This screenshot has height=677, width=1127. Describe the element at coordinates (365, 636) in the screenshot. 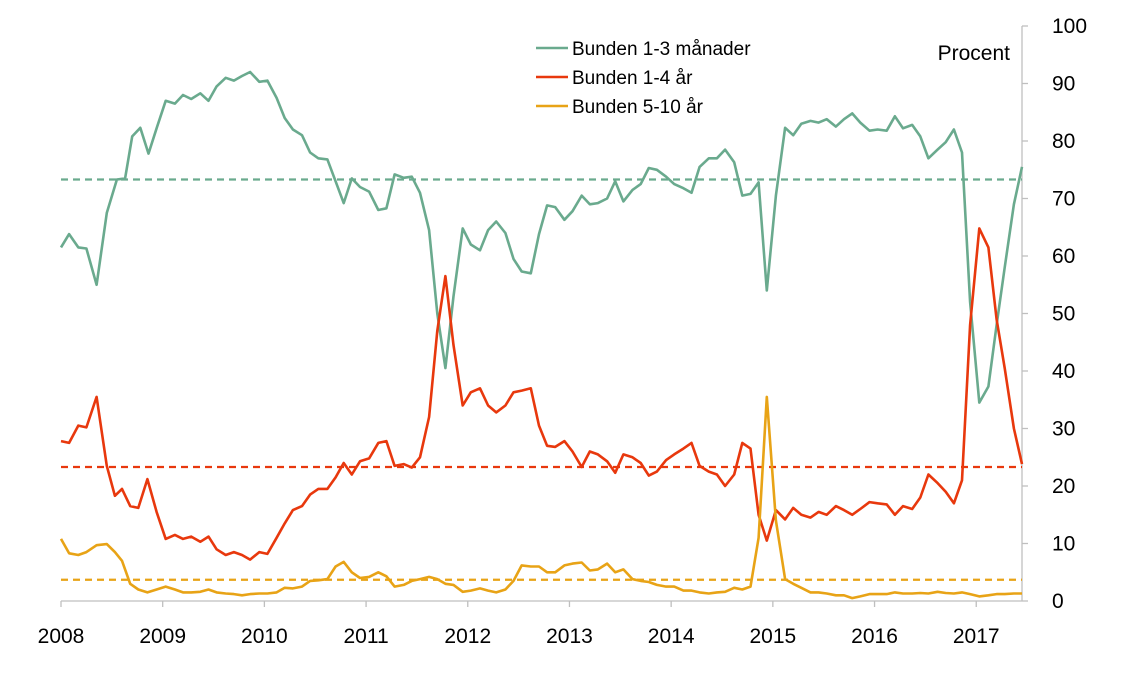

I see `x-tick-label: 2011` at that location.